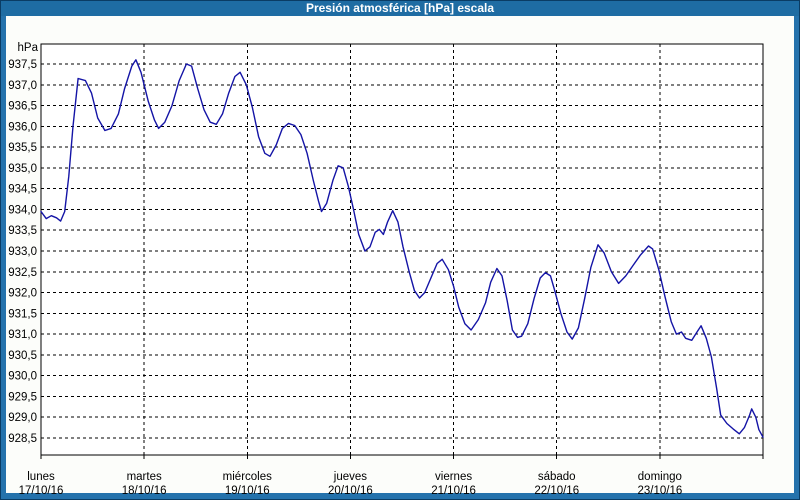 This screenshot has width=800, height=500. Describe the element at coordinates (22, 377) in the screenshot. I see `y-tick-label: 930,0` at that location.